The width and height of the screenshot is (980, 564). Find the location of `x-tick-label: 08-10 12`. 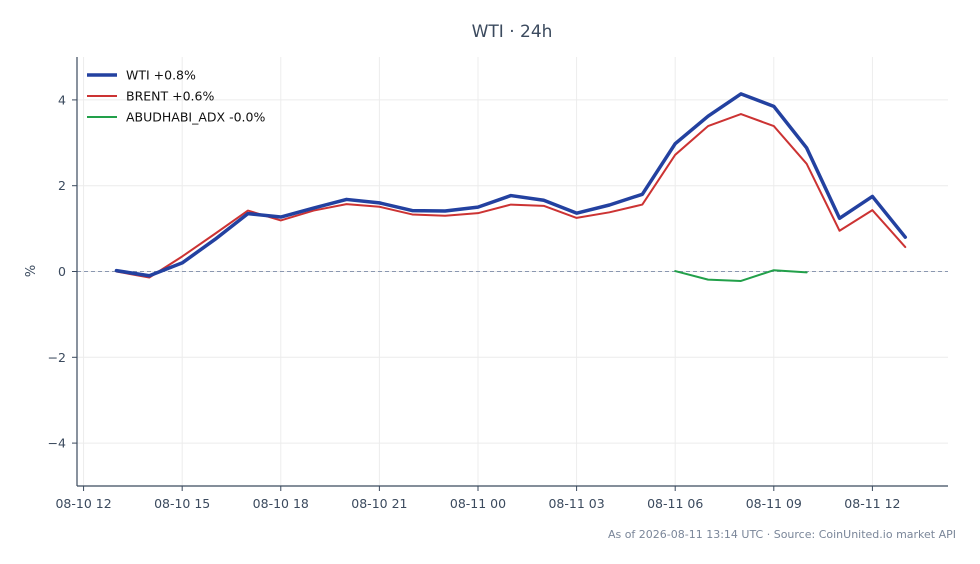

x-tick-label: 08-10 12 is located at coordinates (83, 503).